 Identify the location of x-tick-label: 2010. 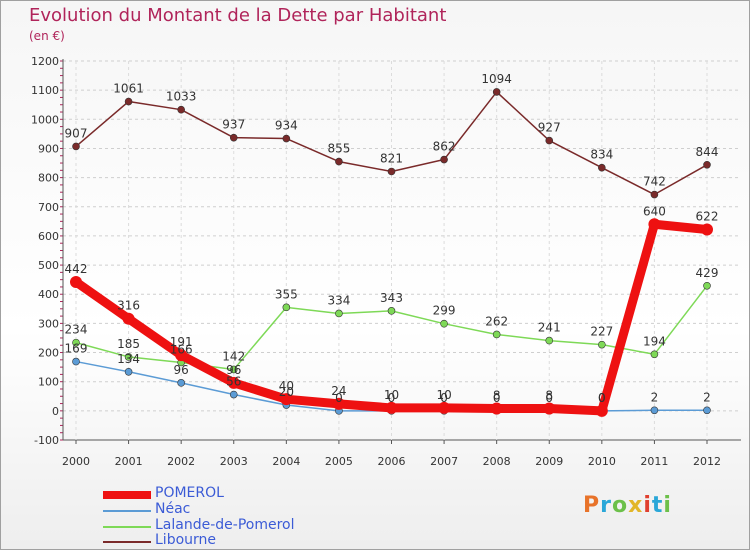
(602, 461).